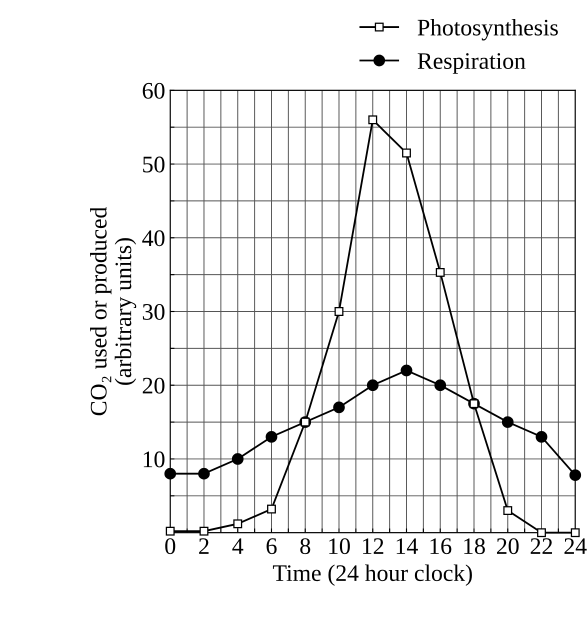 This screenshot has height=623, width=587. I want to click on y-axis-title: CO₂ used or produced (arbitrary units), so click(113, 311).